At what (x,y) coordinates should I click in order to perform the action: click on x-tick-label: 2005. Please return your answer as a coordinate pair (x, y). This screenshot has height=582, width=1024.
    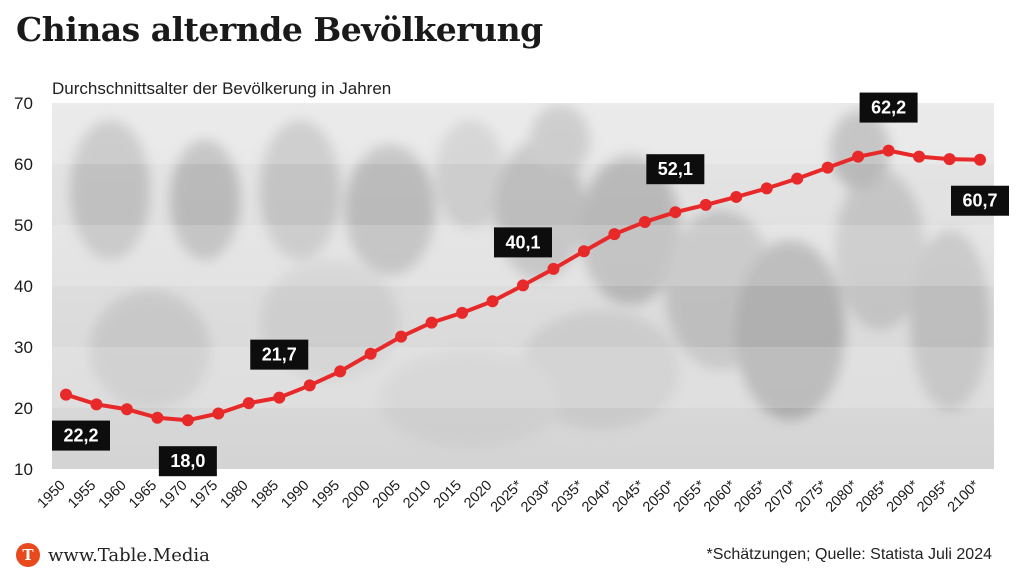
    Looking at the image, I should click on (387, 495).